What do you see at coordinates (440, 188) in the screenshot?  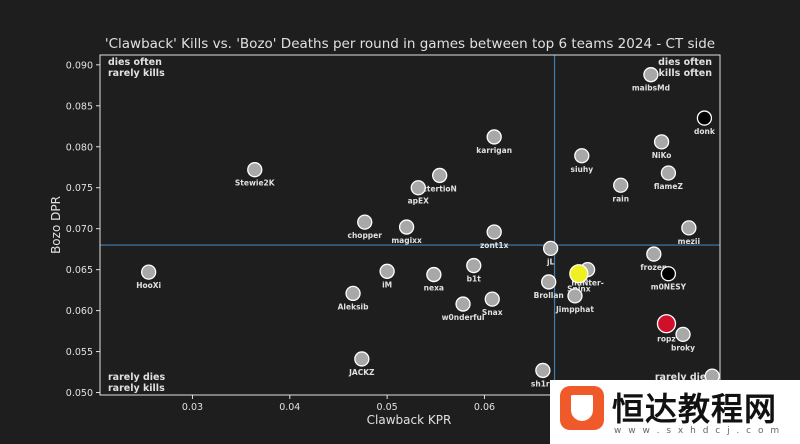 I see `point-label: ztertioN` at bounding box center [440, 188].